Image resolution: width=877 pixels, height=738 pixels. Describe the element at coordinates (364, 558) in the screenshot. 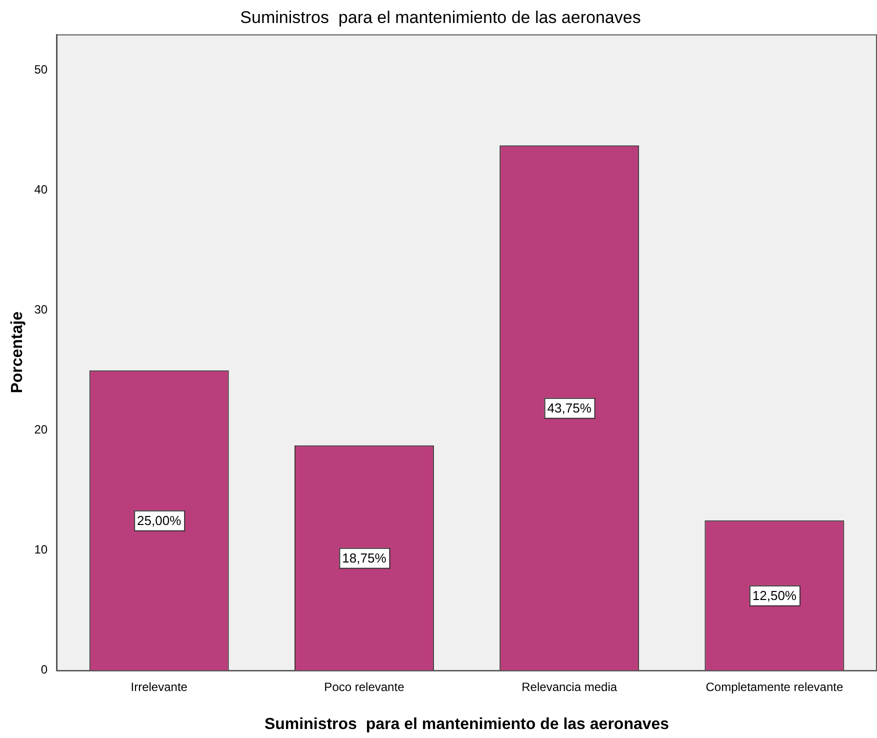

I see `data-label: 18,75%` at that location.